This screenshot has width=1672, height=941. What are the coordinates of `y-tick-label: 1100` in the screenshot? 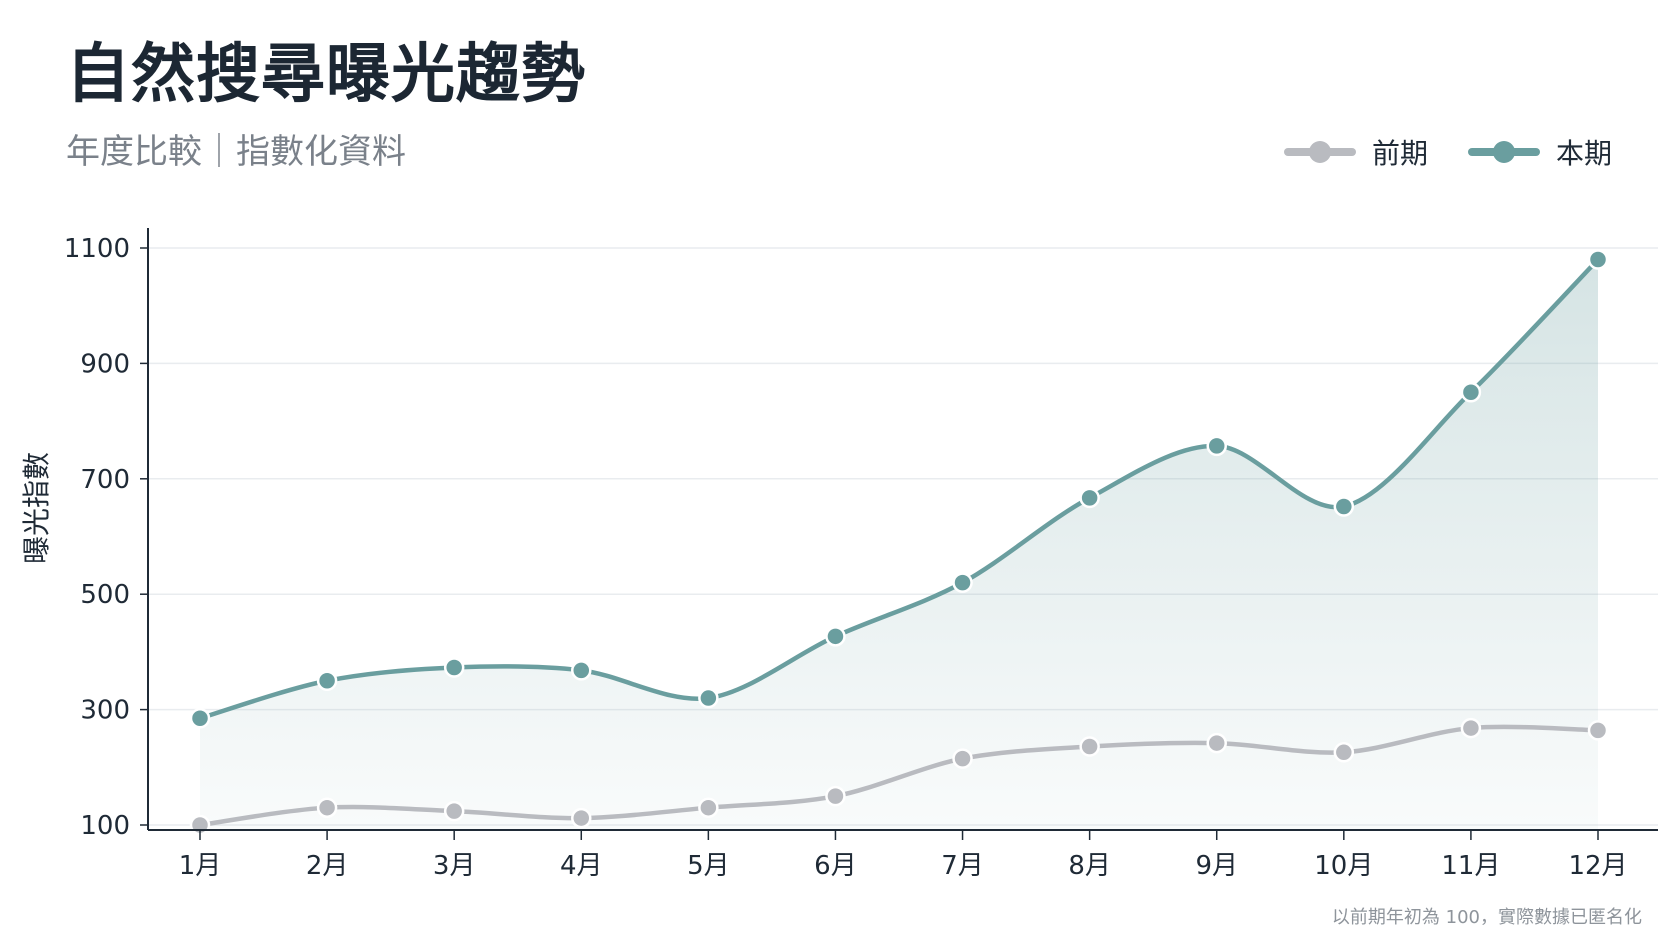 It's located at (97, 249).